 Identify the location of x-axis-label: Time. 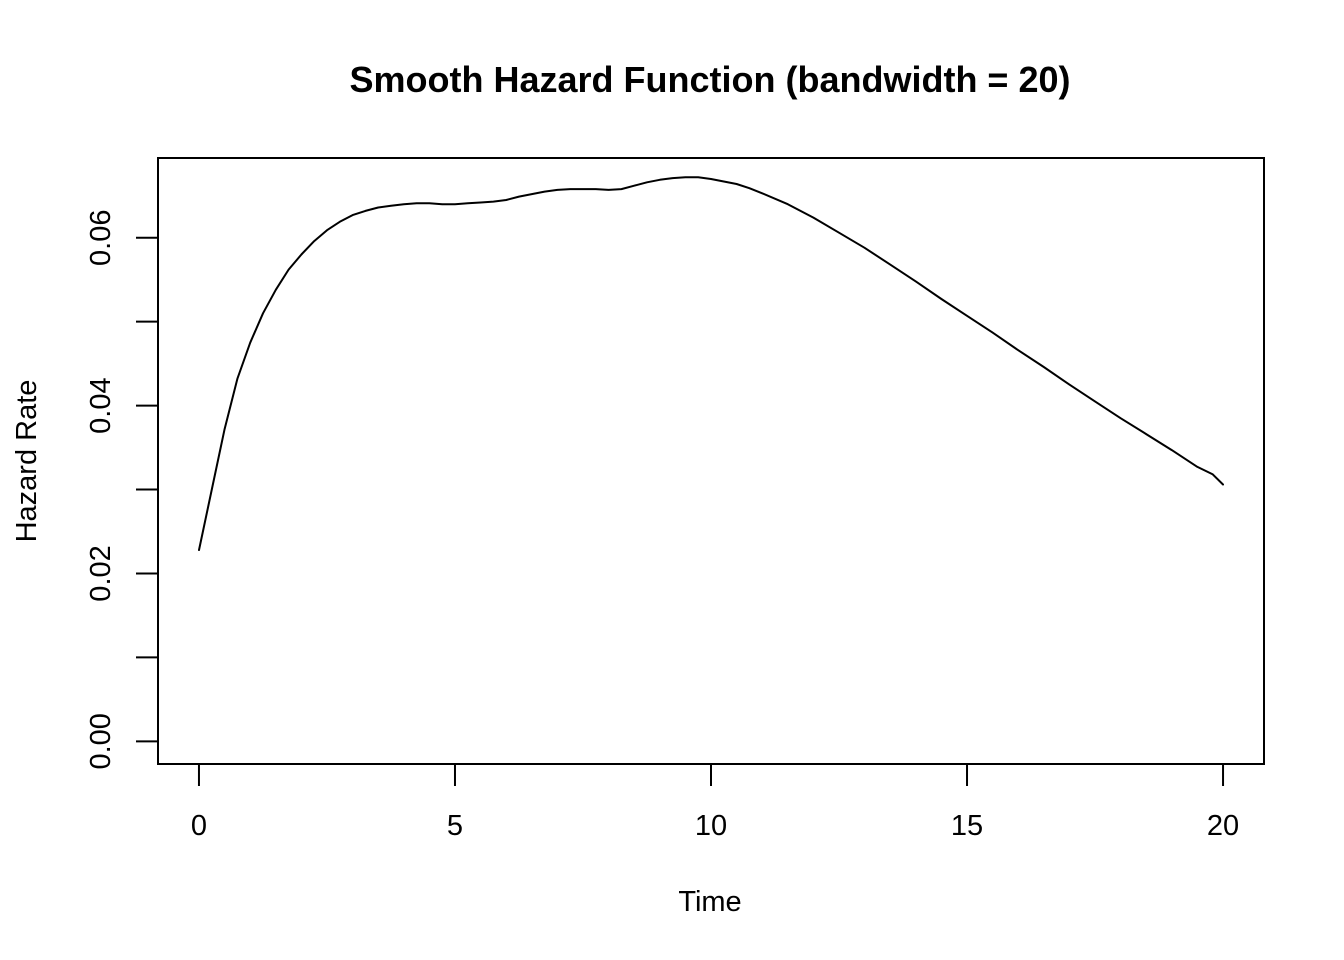
(709, 902).